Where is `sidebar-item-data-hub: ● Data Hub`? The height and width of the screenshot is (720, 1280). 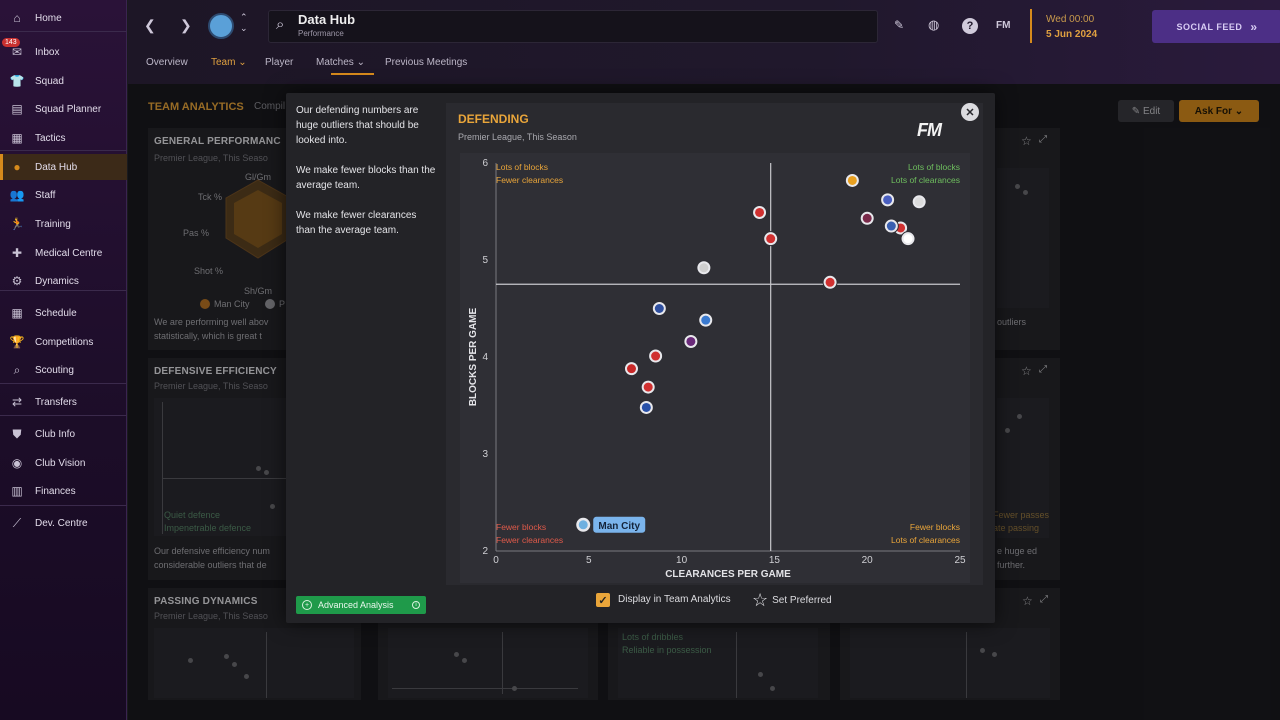
sidebar-item-data-hub: ● Data Hub is located at coordinates (63, 167).